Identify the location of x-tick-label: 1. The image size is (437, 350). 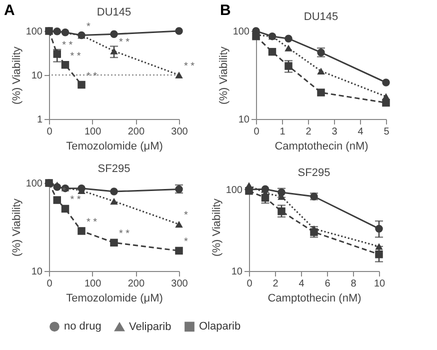
(283, 132).